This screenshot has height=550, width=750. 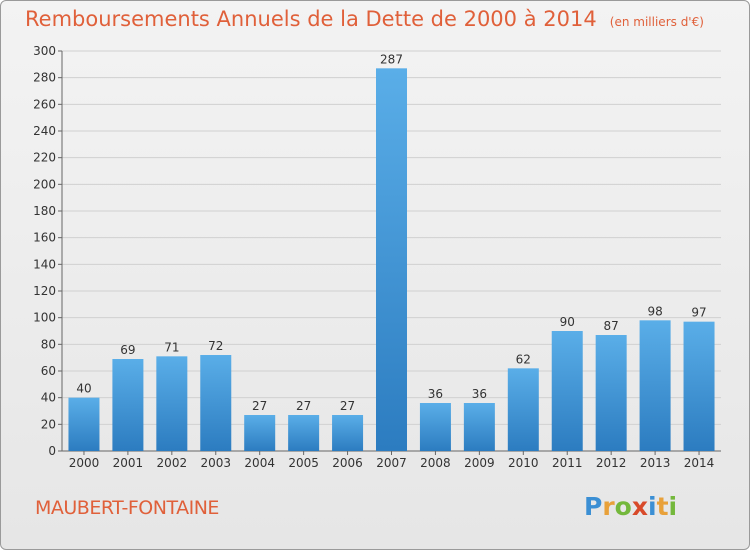 What do you see at coordinates (44, 184) in the screenshot?
I see `y-tick-label: 200` at bounding box center [44, 184].